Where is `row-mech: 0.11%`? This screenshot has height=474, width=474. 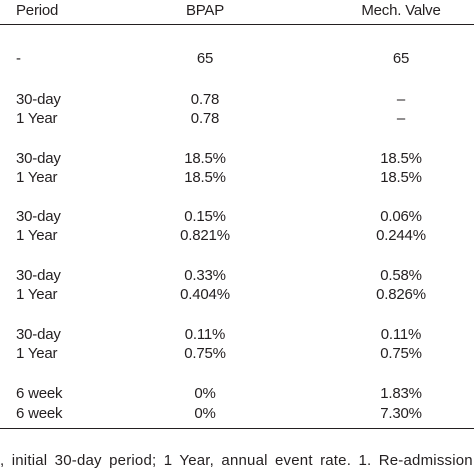
row-mech: 0.11% is located at coordinates (401, 334).